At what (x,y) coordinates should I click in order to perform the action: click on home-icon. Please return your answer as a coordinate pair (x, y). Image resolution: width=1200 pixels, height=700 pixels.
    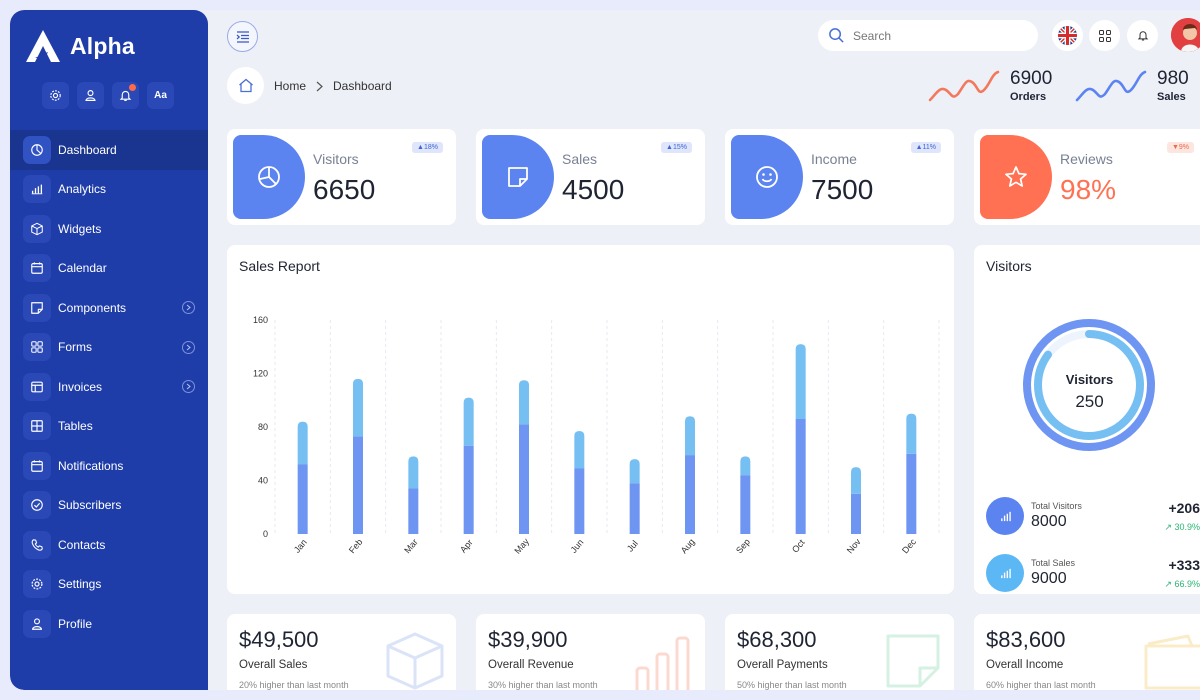
    Looking at the image, I should click on (245, 85).